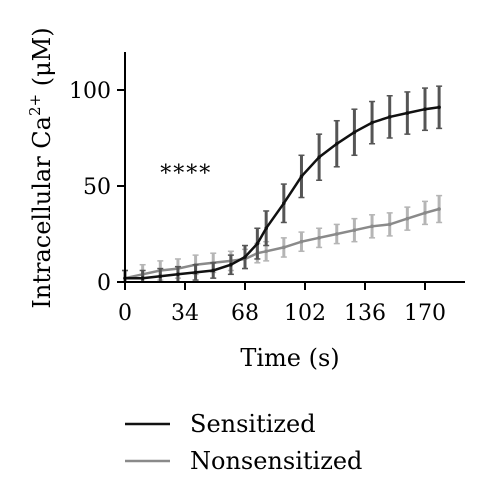 This screenshot has height=500, width=487. I want to click on x-tick-label-68: 68, so click(245, 313).